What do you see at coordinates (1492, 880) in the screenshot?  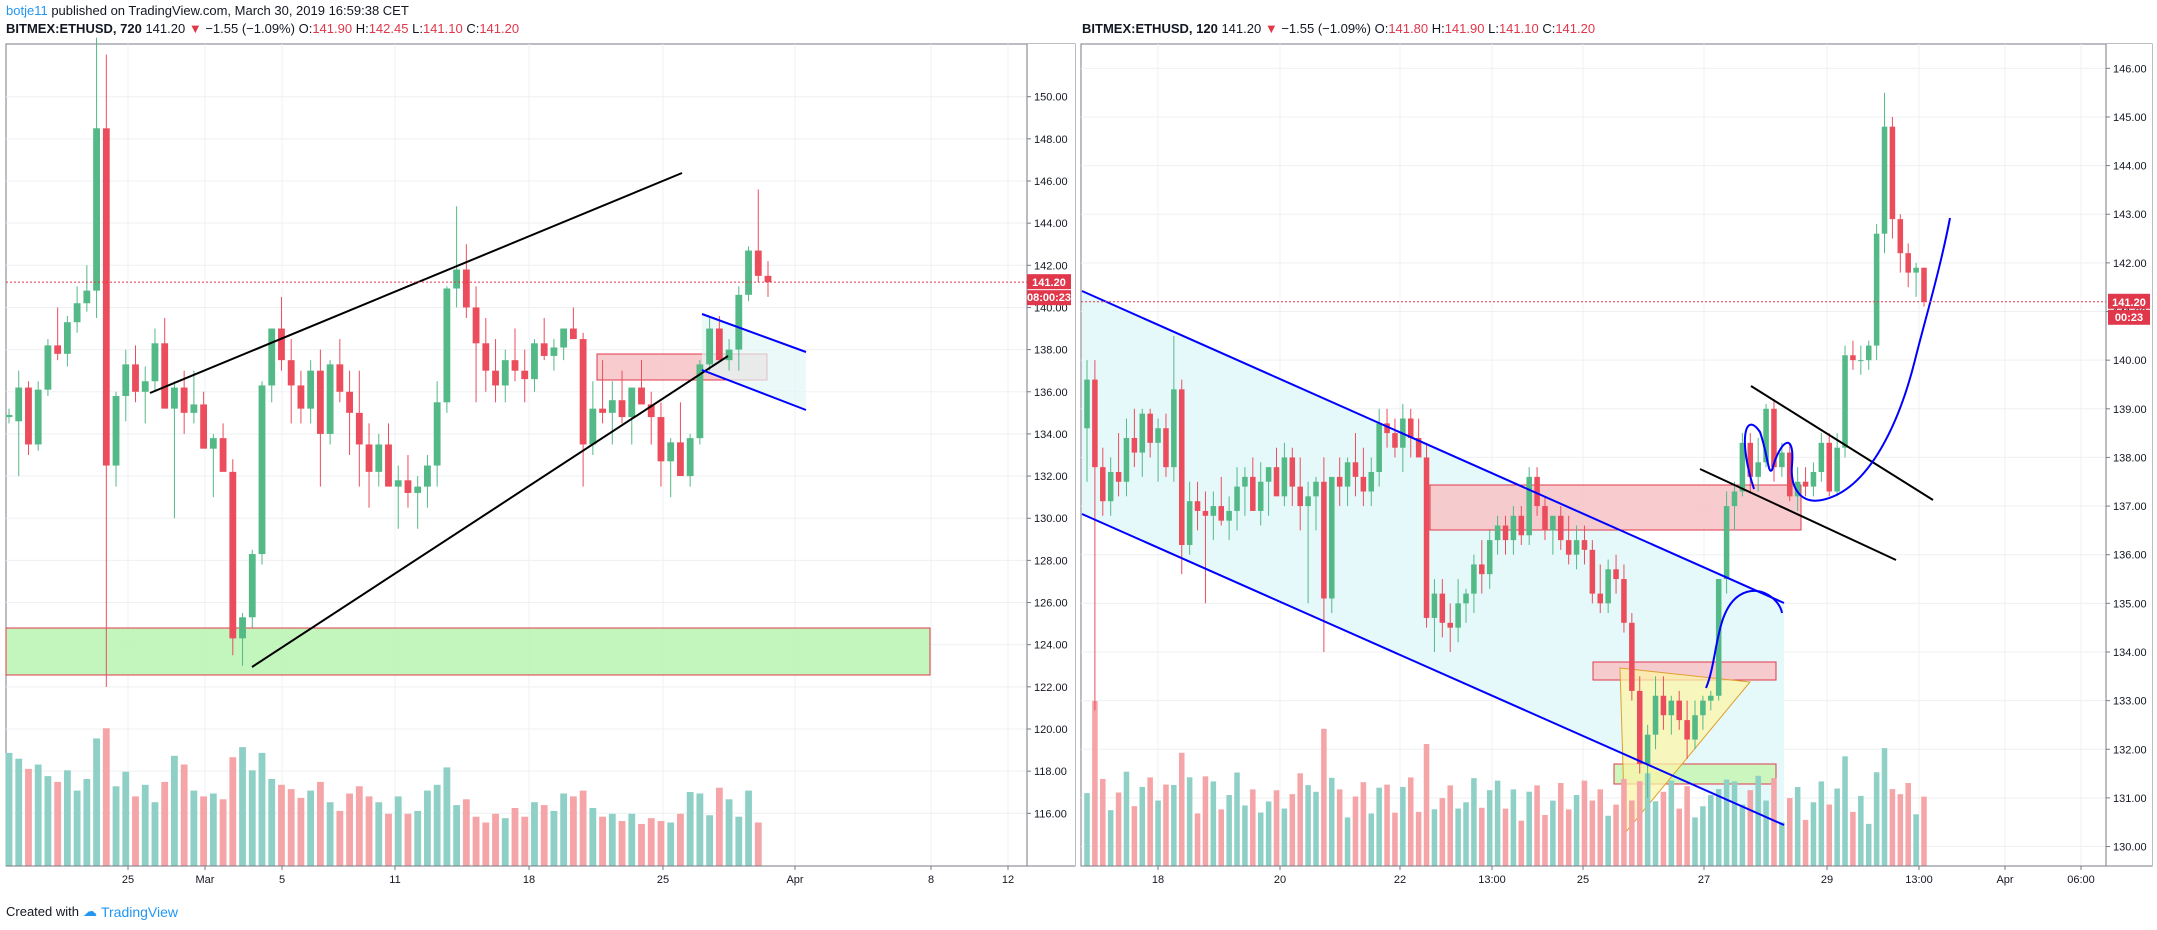 I see `x-tick-label: 13:00` at bounding box center [1492, 880].